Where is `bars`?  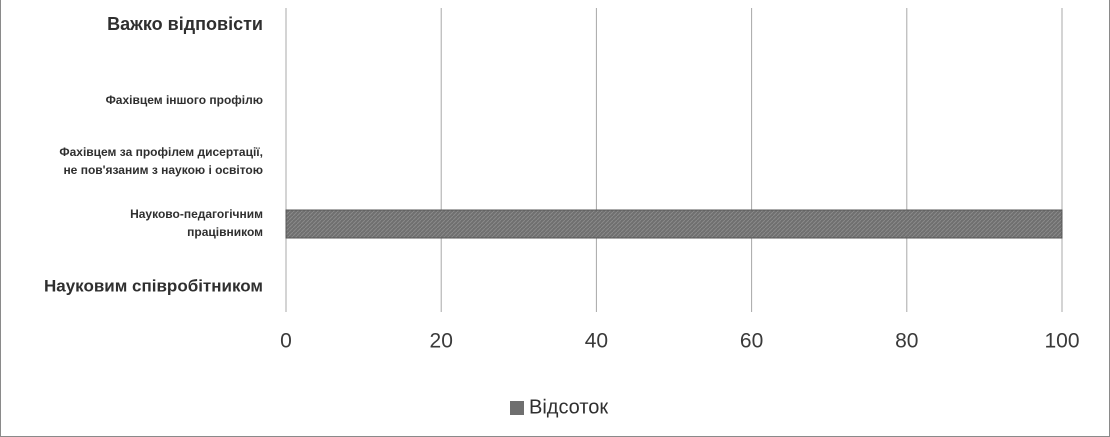 bars is located at coordinates (674, 224).